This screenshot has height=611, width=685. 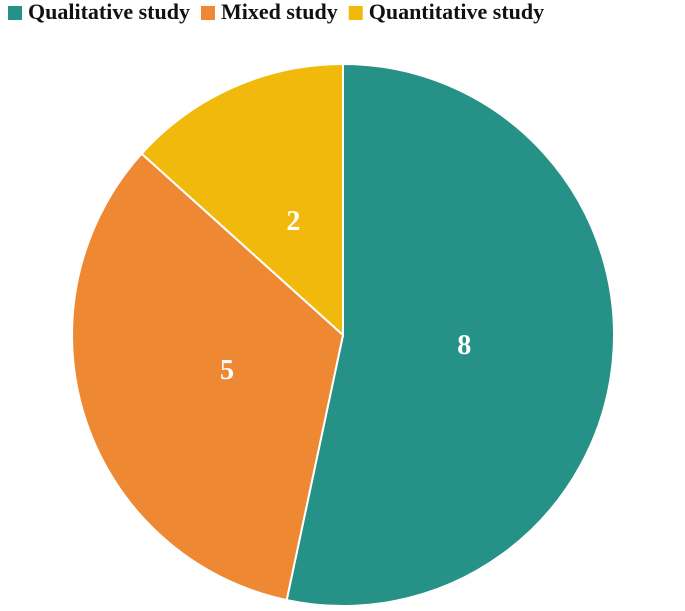 What do you see at coordinates (293, 221) in the screenshot?
I see `data-label: 2` at bounding box center [293, 221].